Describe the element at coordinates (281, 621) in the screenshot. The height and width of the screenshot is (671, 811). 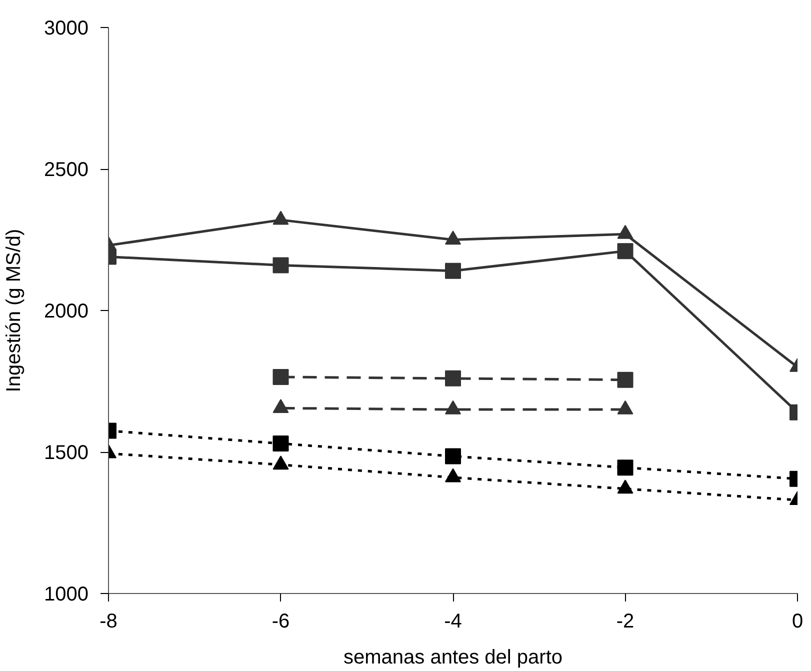
I see `x-tick-label: -6` at that location.